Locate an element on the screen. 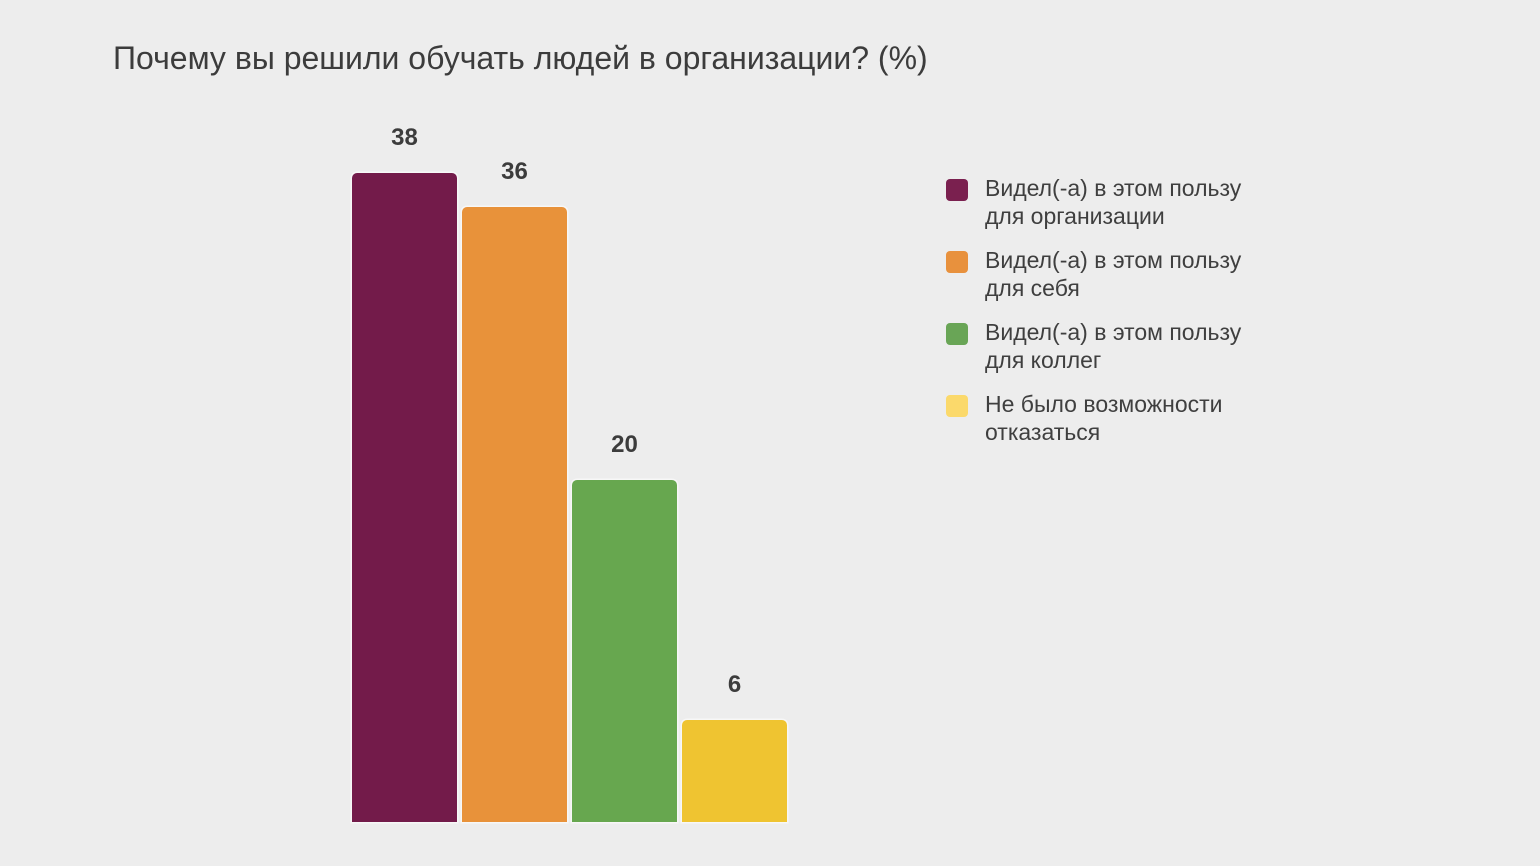 The height and width of the screenshot is (866, 1540). bar-value-label: 20 is located at coordinates (624, 444).